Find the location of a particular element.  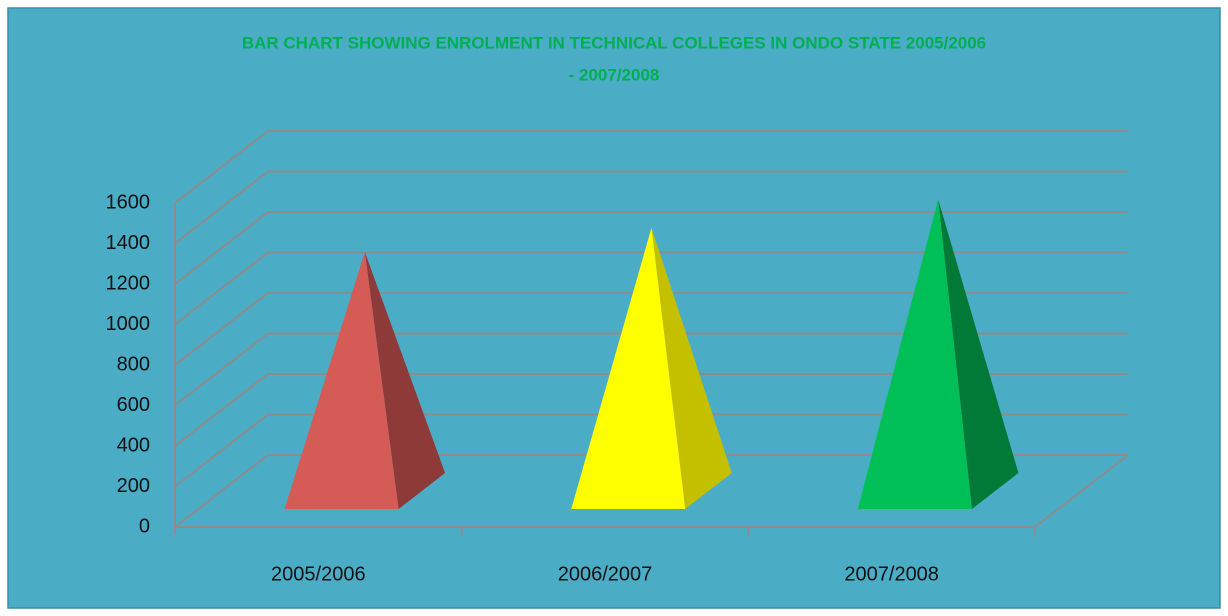

y-tick-label: 400 is located at coordinates (133, 445).